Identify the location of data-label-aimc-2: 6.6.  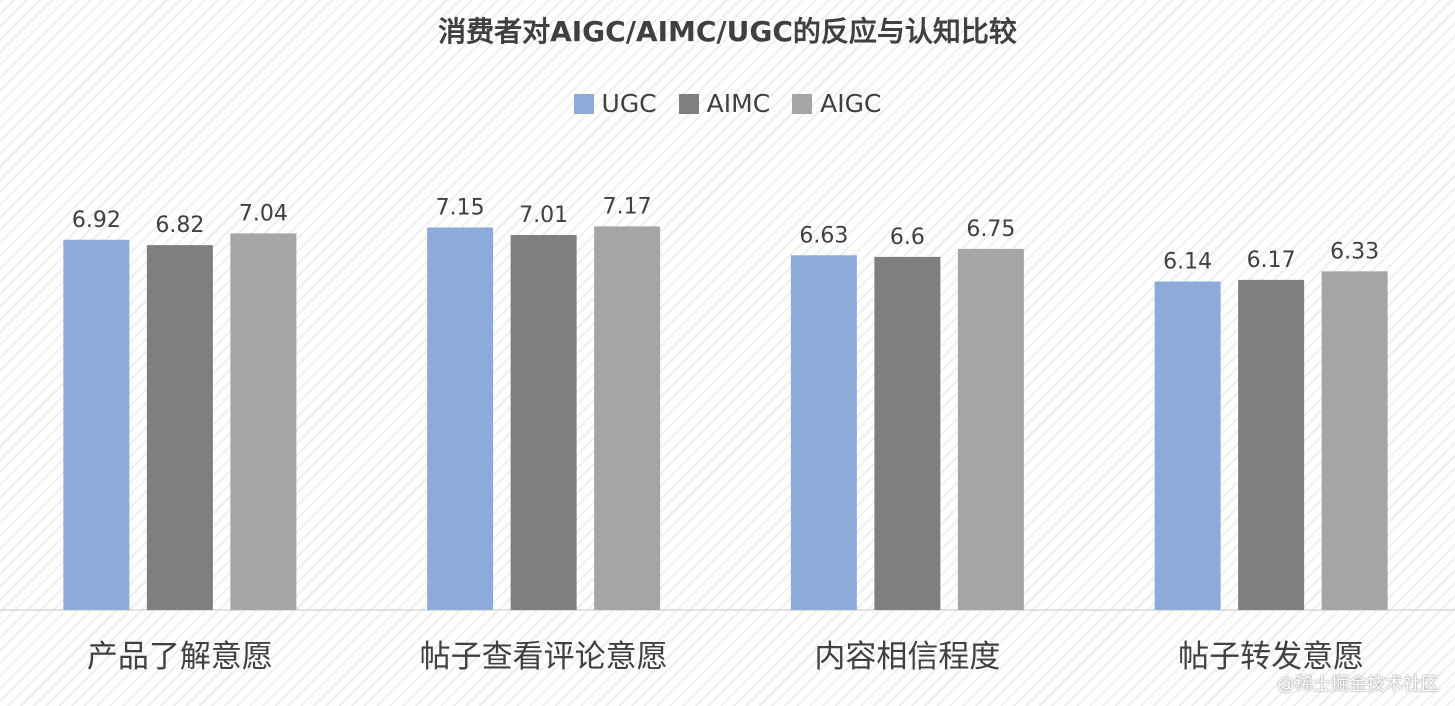
(907, 237).